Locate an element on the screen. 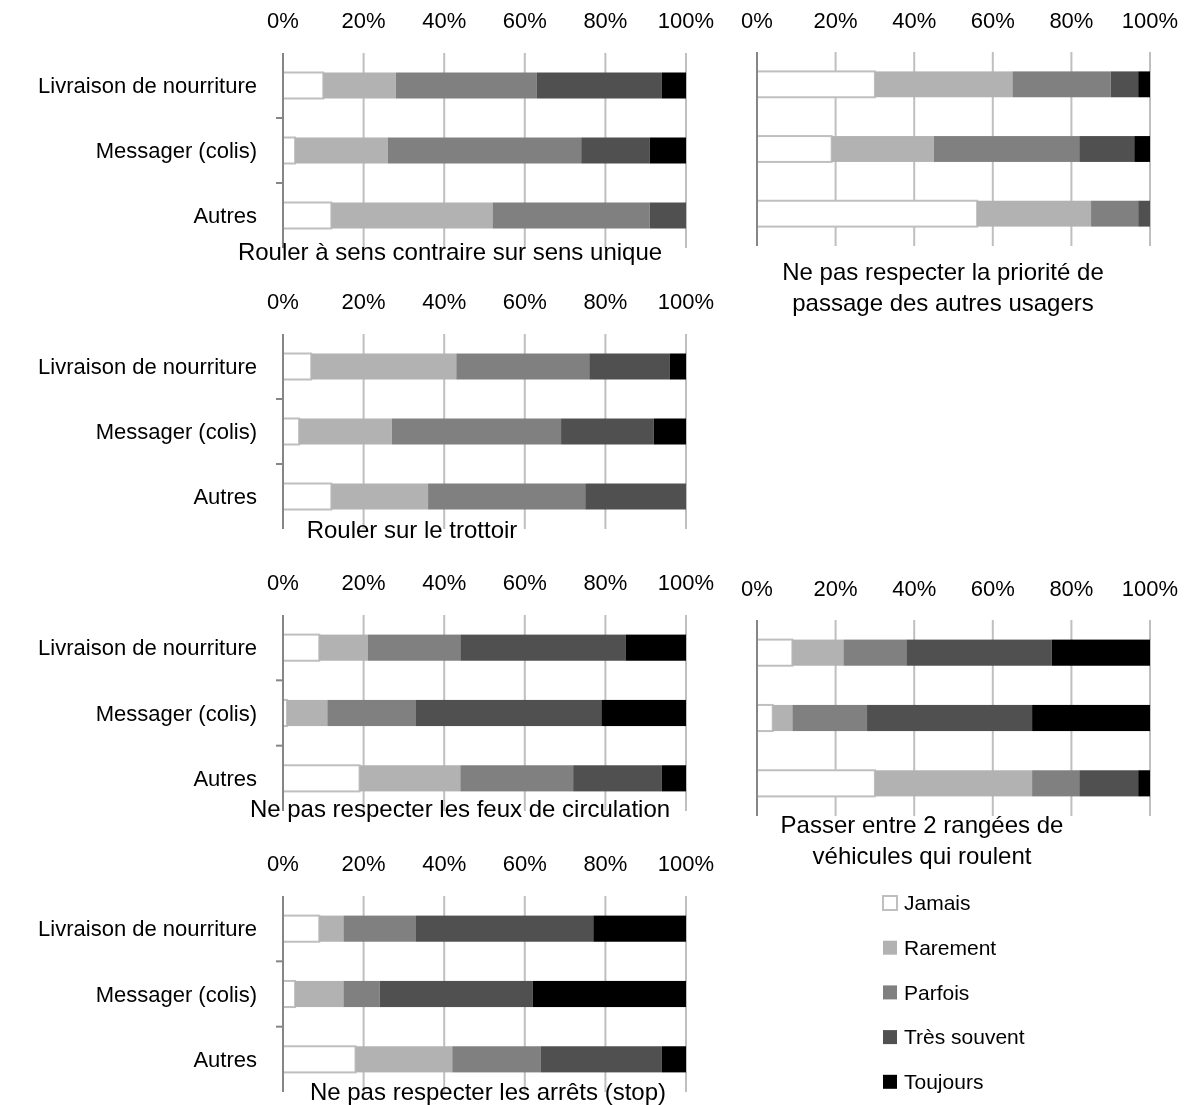 The image size is (1188, 1105). legend-label: Très souvent is located at coordinates (964, 1037).